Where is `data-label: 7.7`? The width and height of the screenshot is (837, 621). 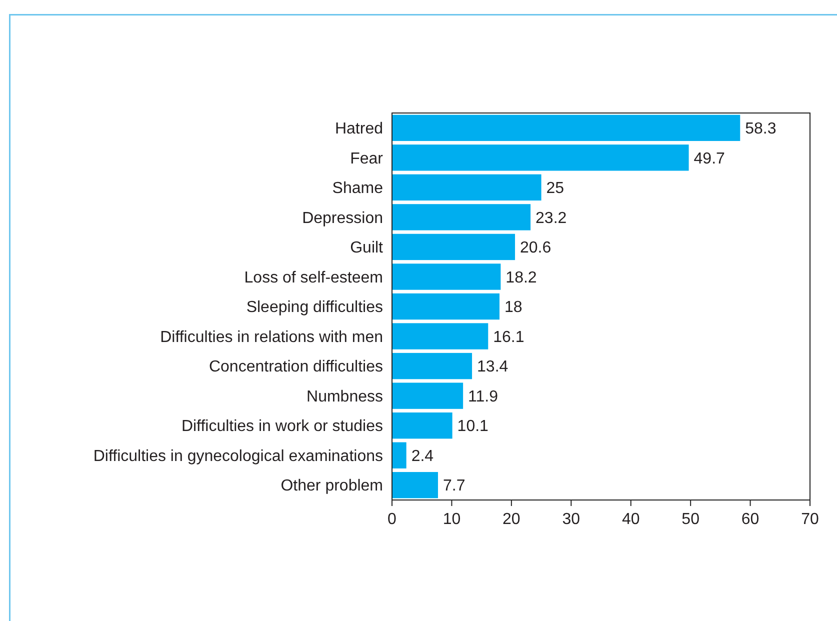 data-label: 7.7 is located at coordinates (454, 486).